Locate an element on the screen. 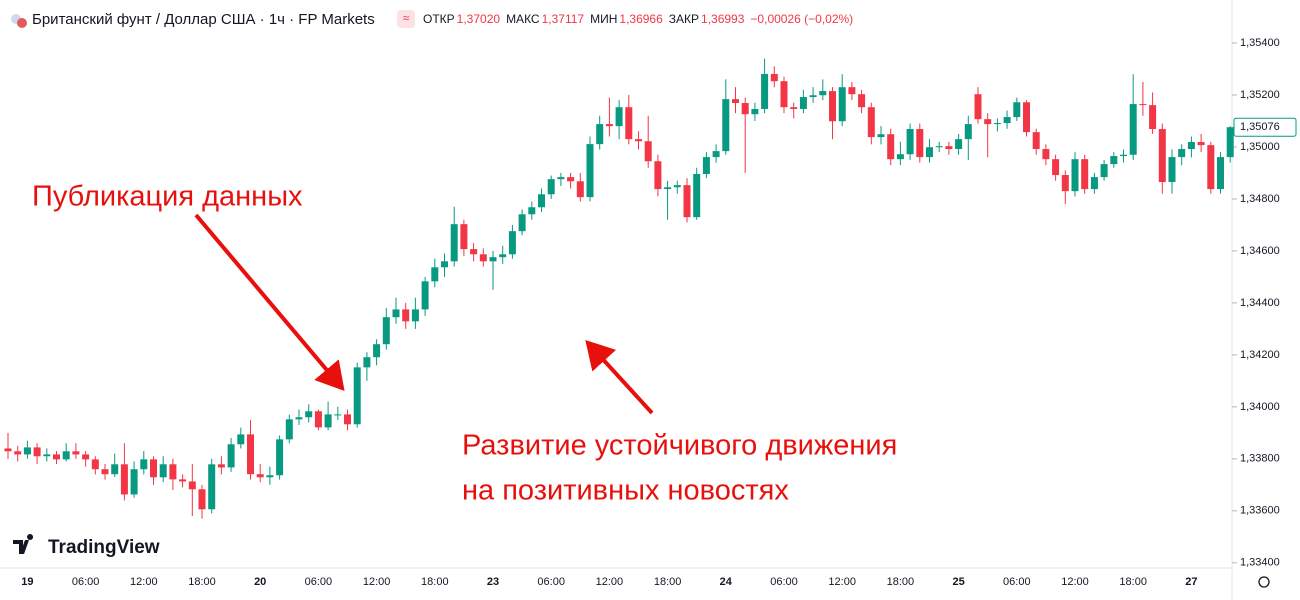 This screenshot has height=600, width=1300. last-price-label: 1,35076 is located at coordinates (1260, 127).